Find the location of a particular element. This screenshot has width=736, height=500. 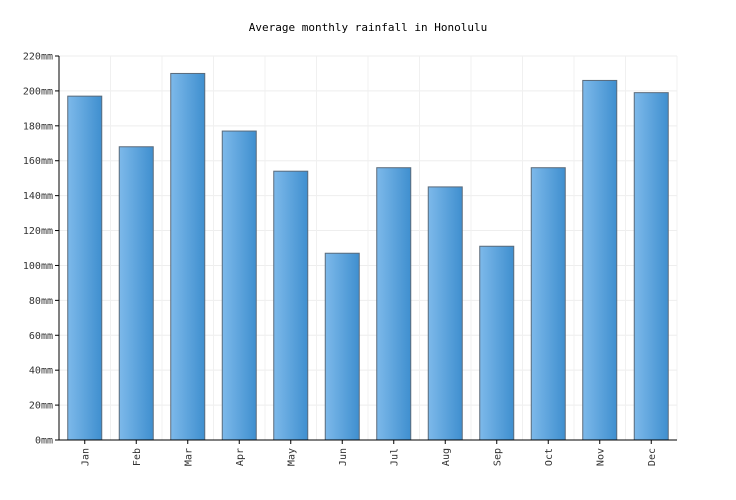

x-tick-label: Mar is located at coordinates (188, 457).